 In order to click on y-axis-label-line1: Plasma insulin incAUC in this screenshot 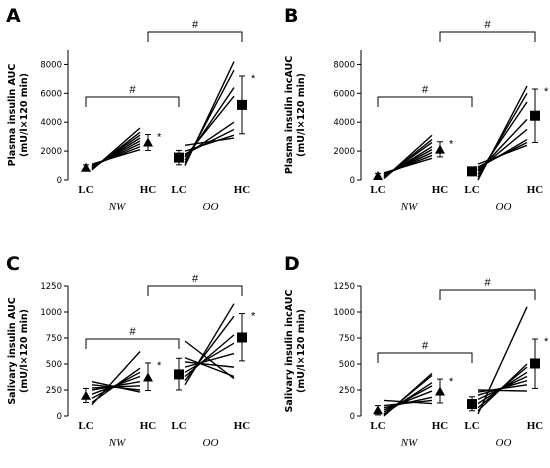, I will do `click(289, 115)`.